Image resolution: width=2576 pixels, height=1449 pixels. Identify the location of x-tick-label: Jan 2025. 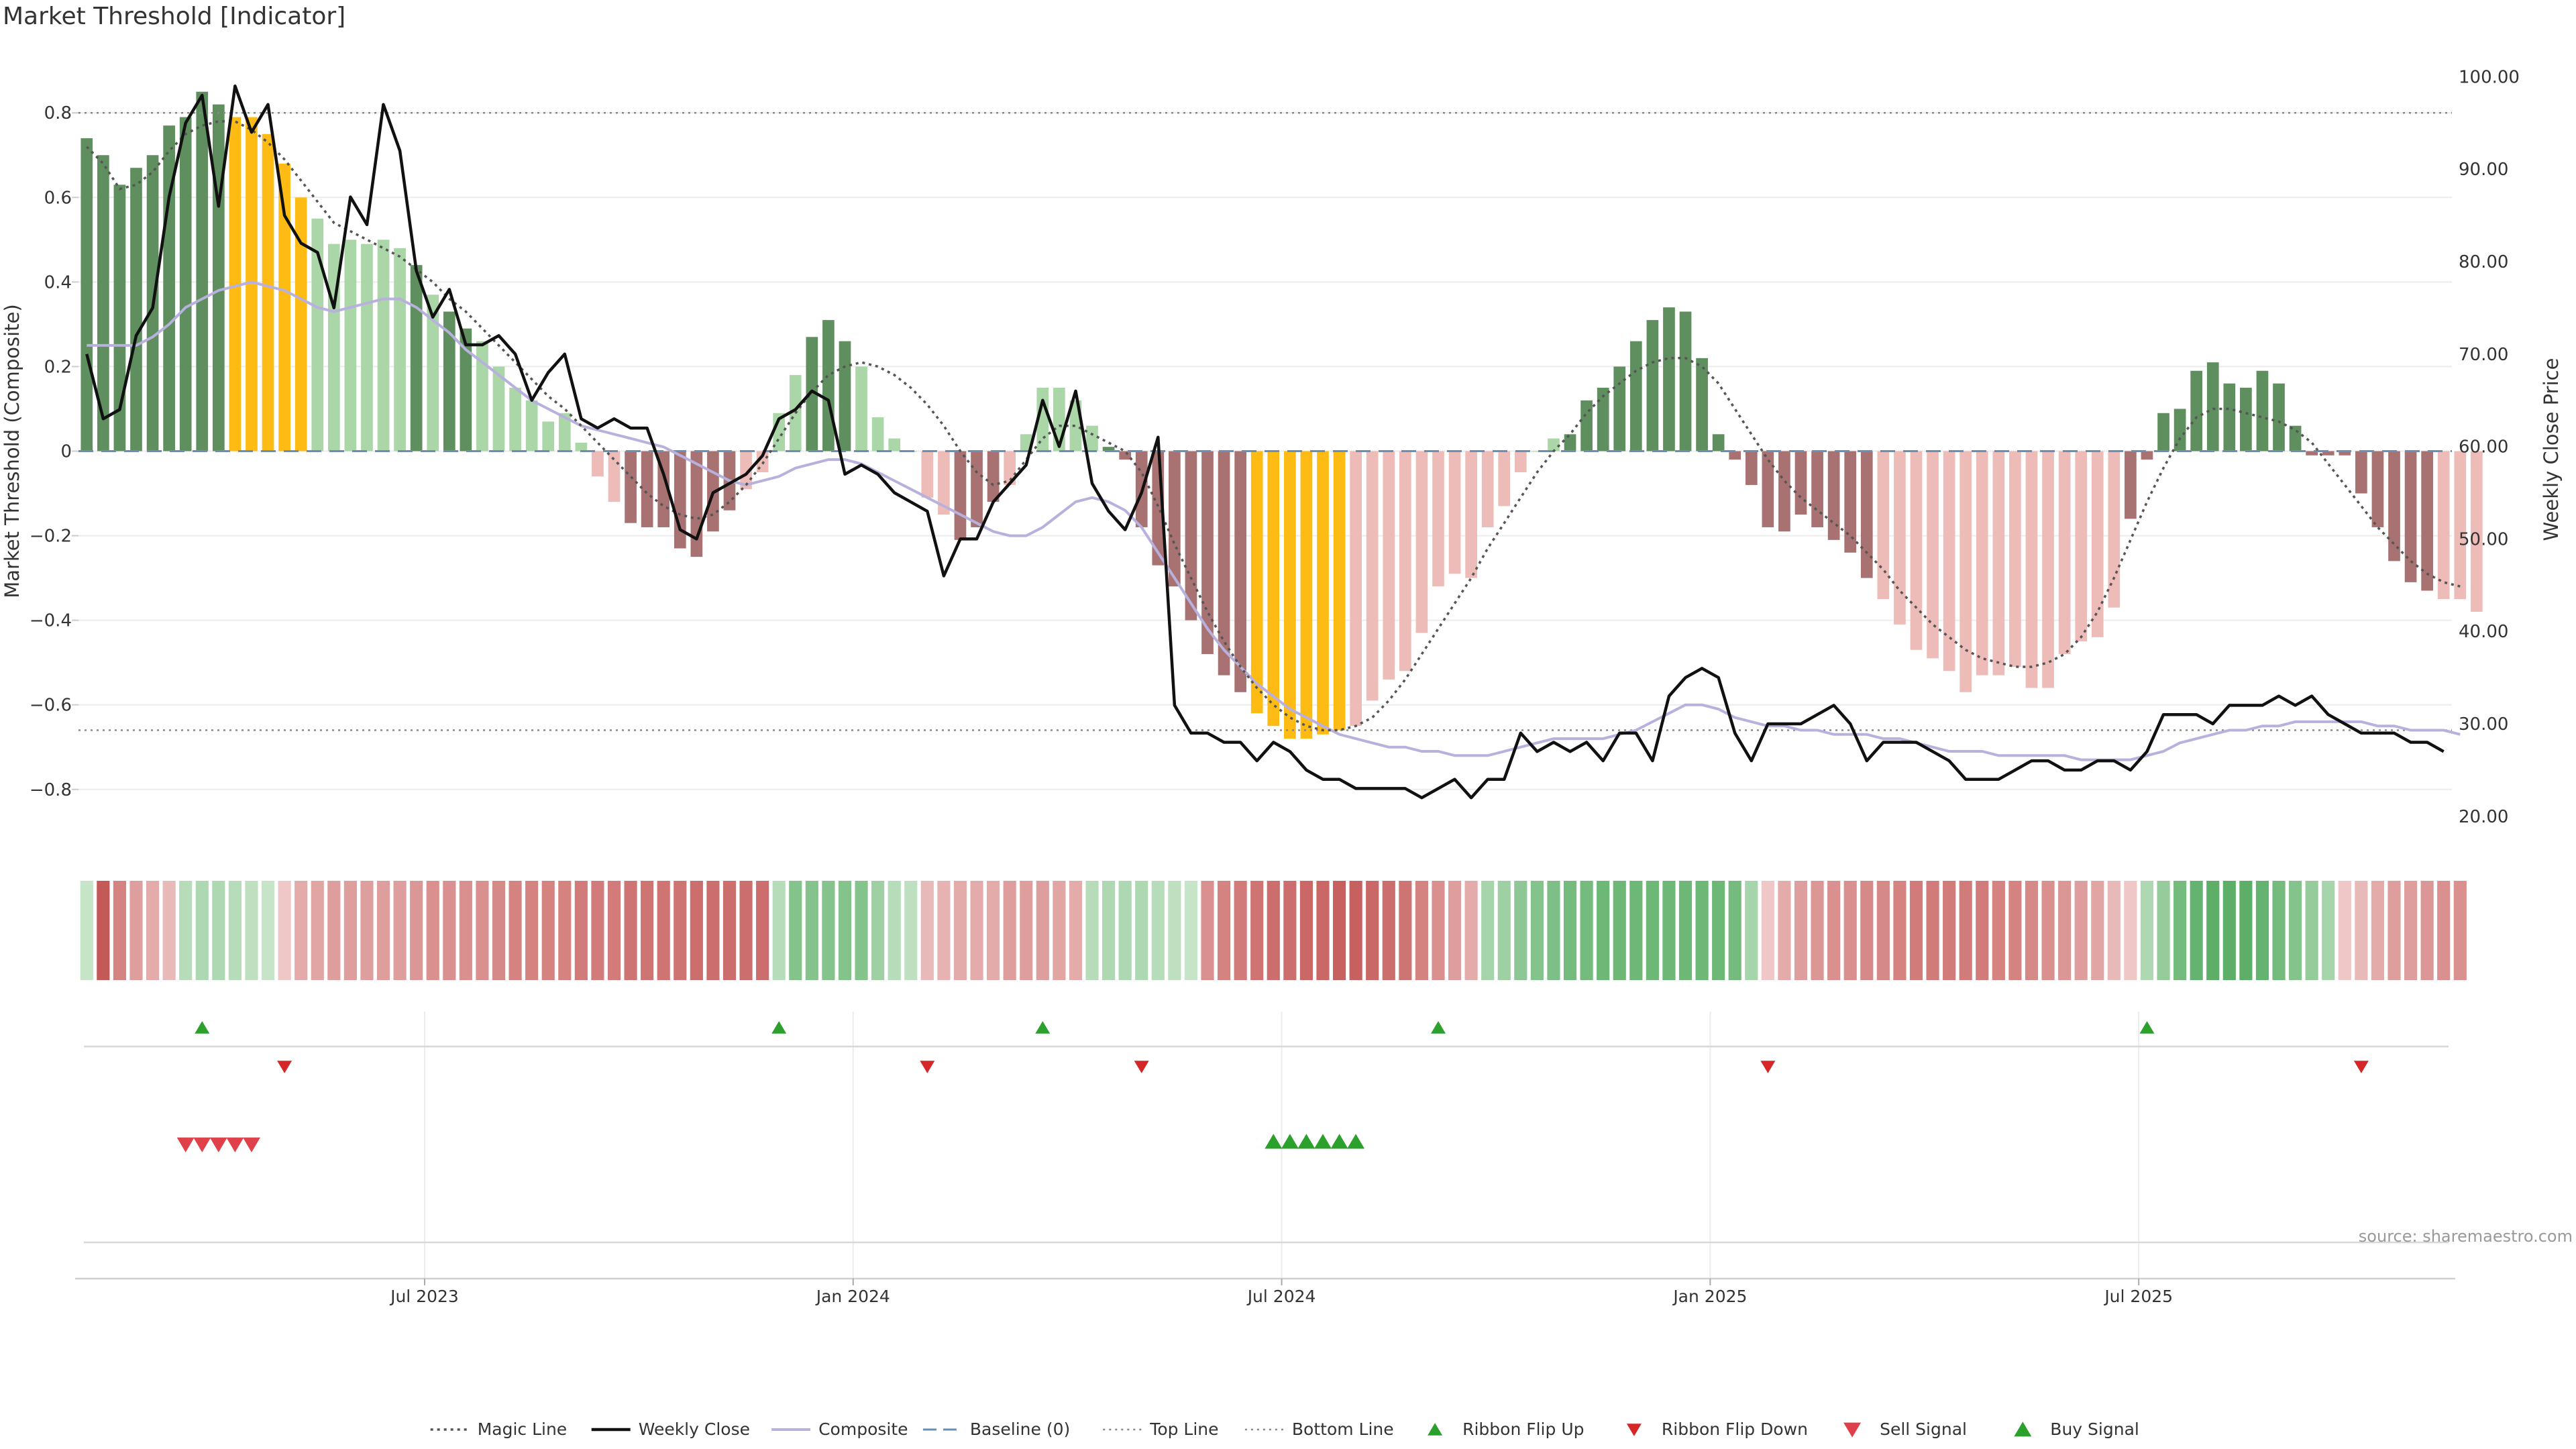
(1709, 1296).